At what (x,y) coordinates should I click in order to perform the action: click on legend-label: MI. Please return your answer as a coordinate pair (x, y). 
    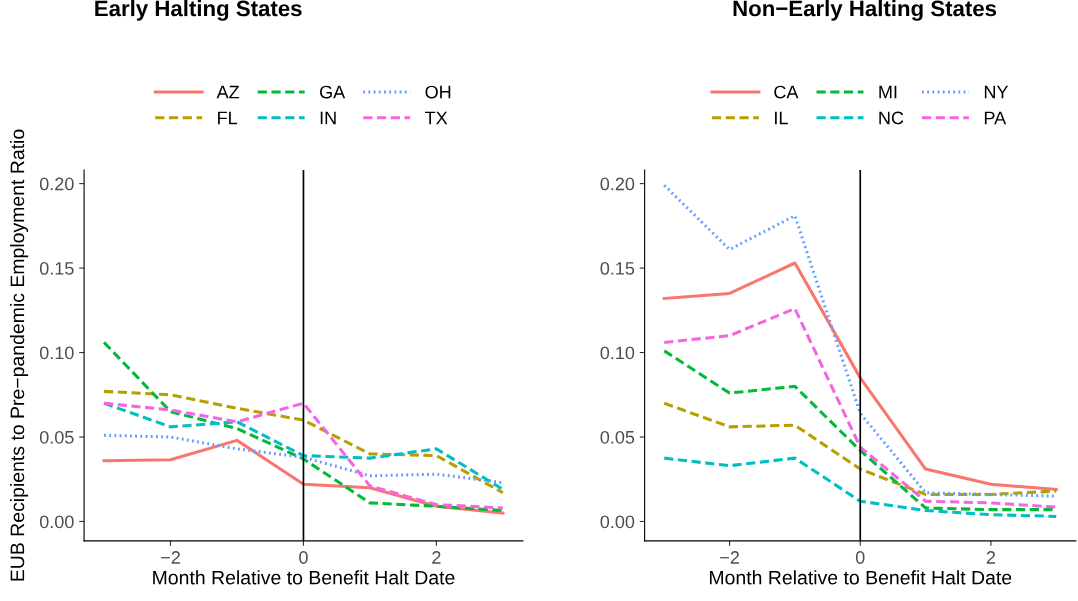
    Looking at the image, I should click on (888, 92).